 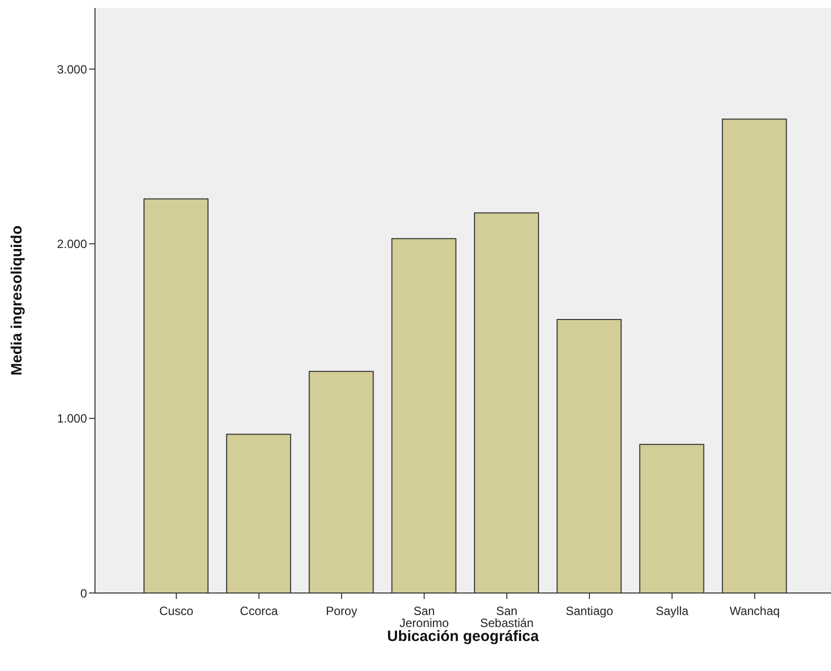 What do you see at coordinates (72, 419) in the screenshot?
I see `y-tick-label: 1.000` at bounding box center [72, 419].